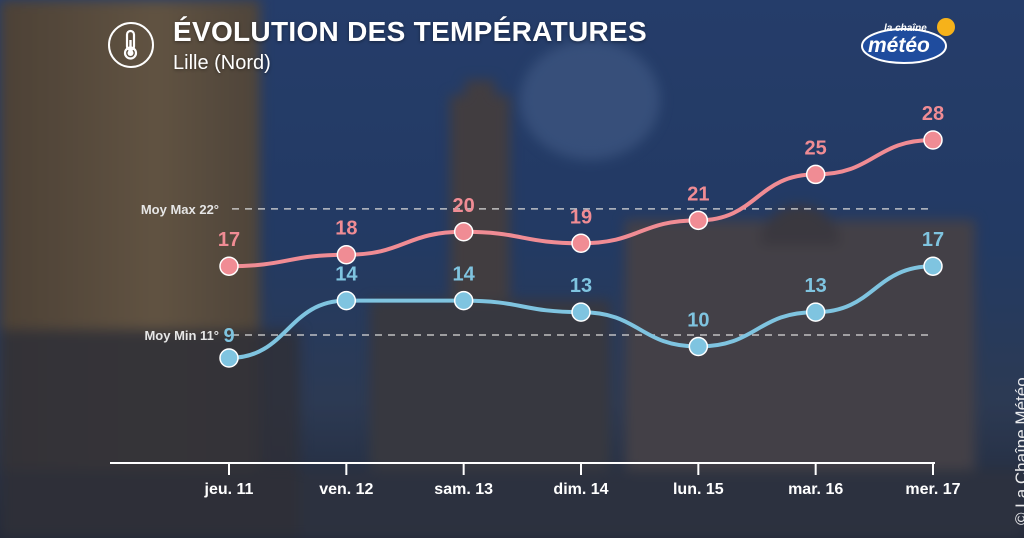  I want to click on data-label-max: 18, so click(346, 229).